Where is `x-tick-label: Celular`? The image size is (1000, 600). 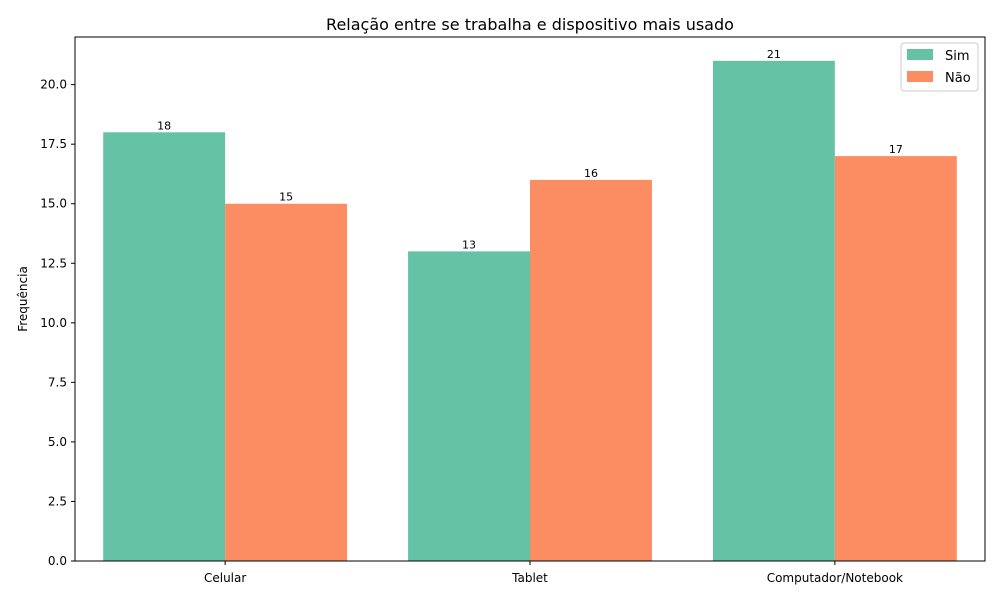
x-tick-label: Celular is located at coordinates (225, 578).